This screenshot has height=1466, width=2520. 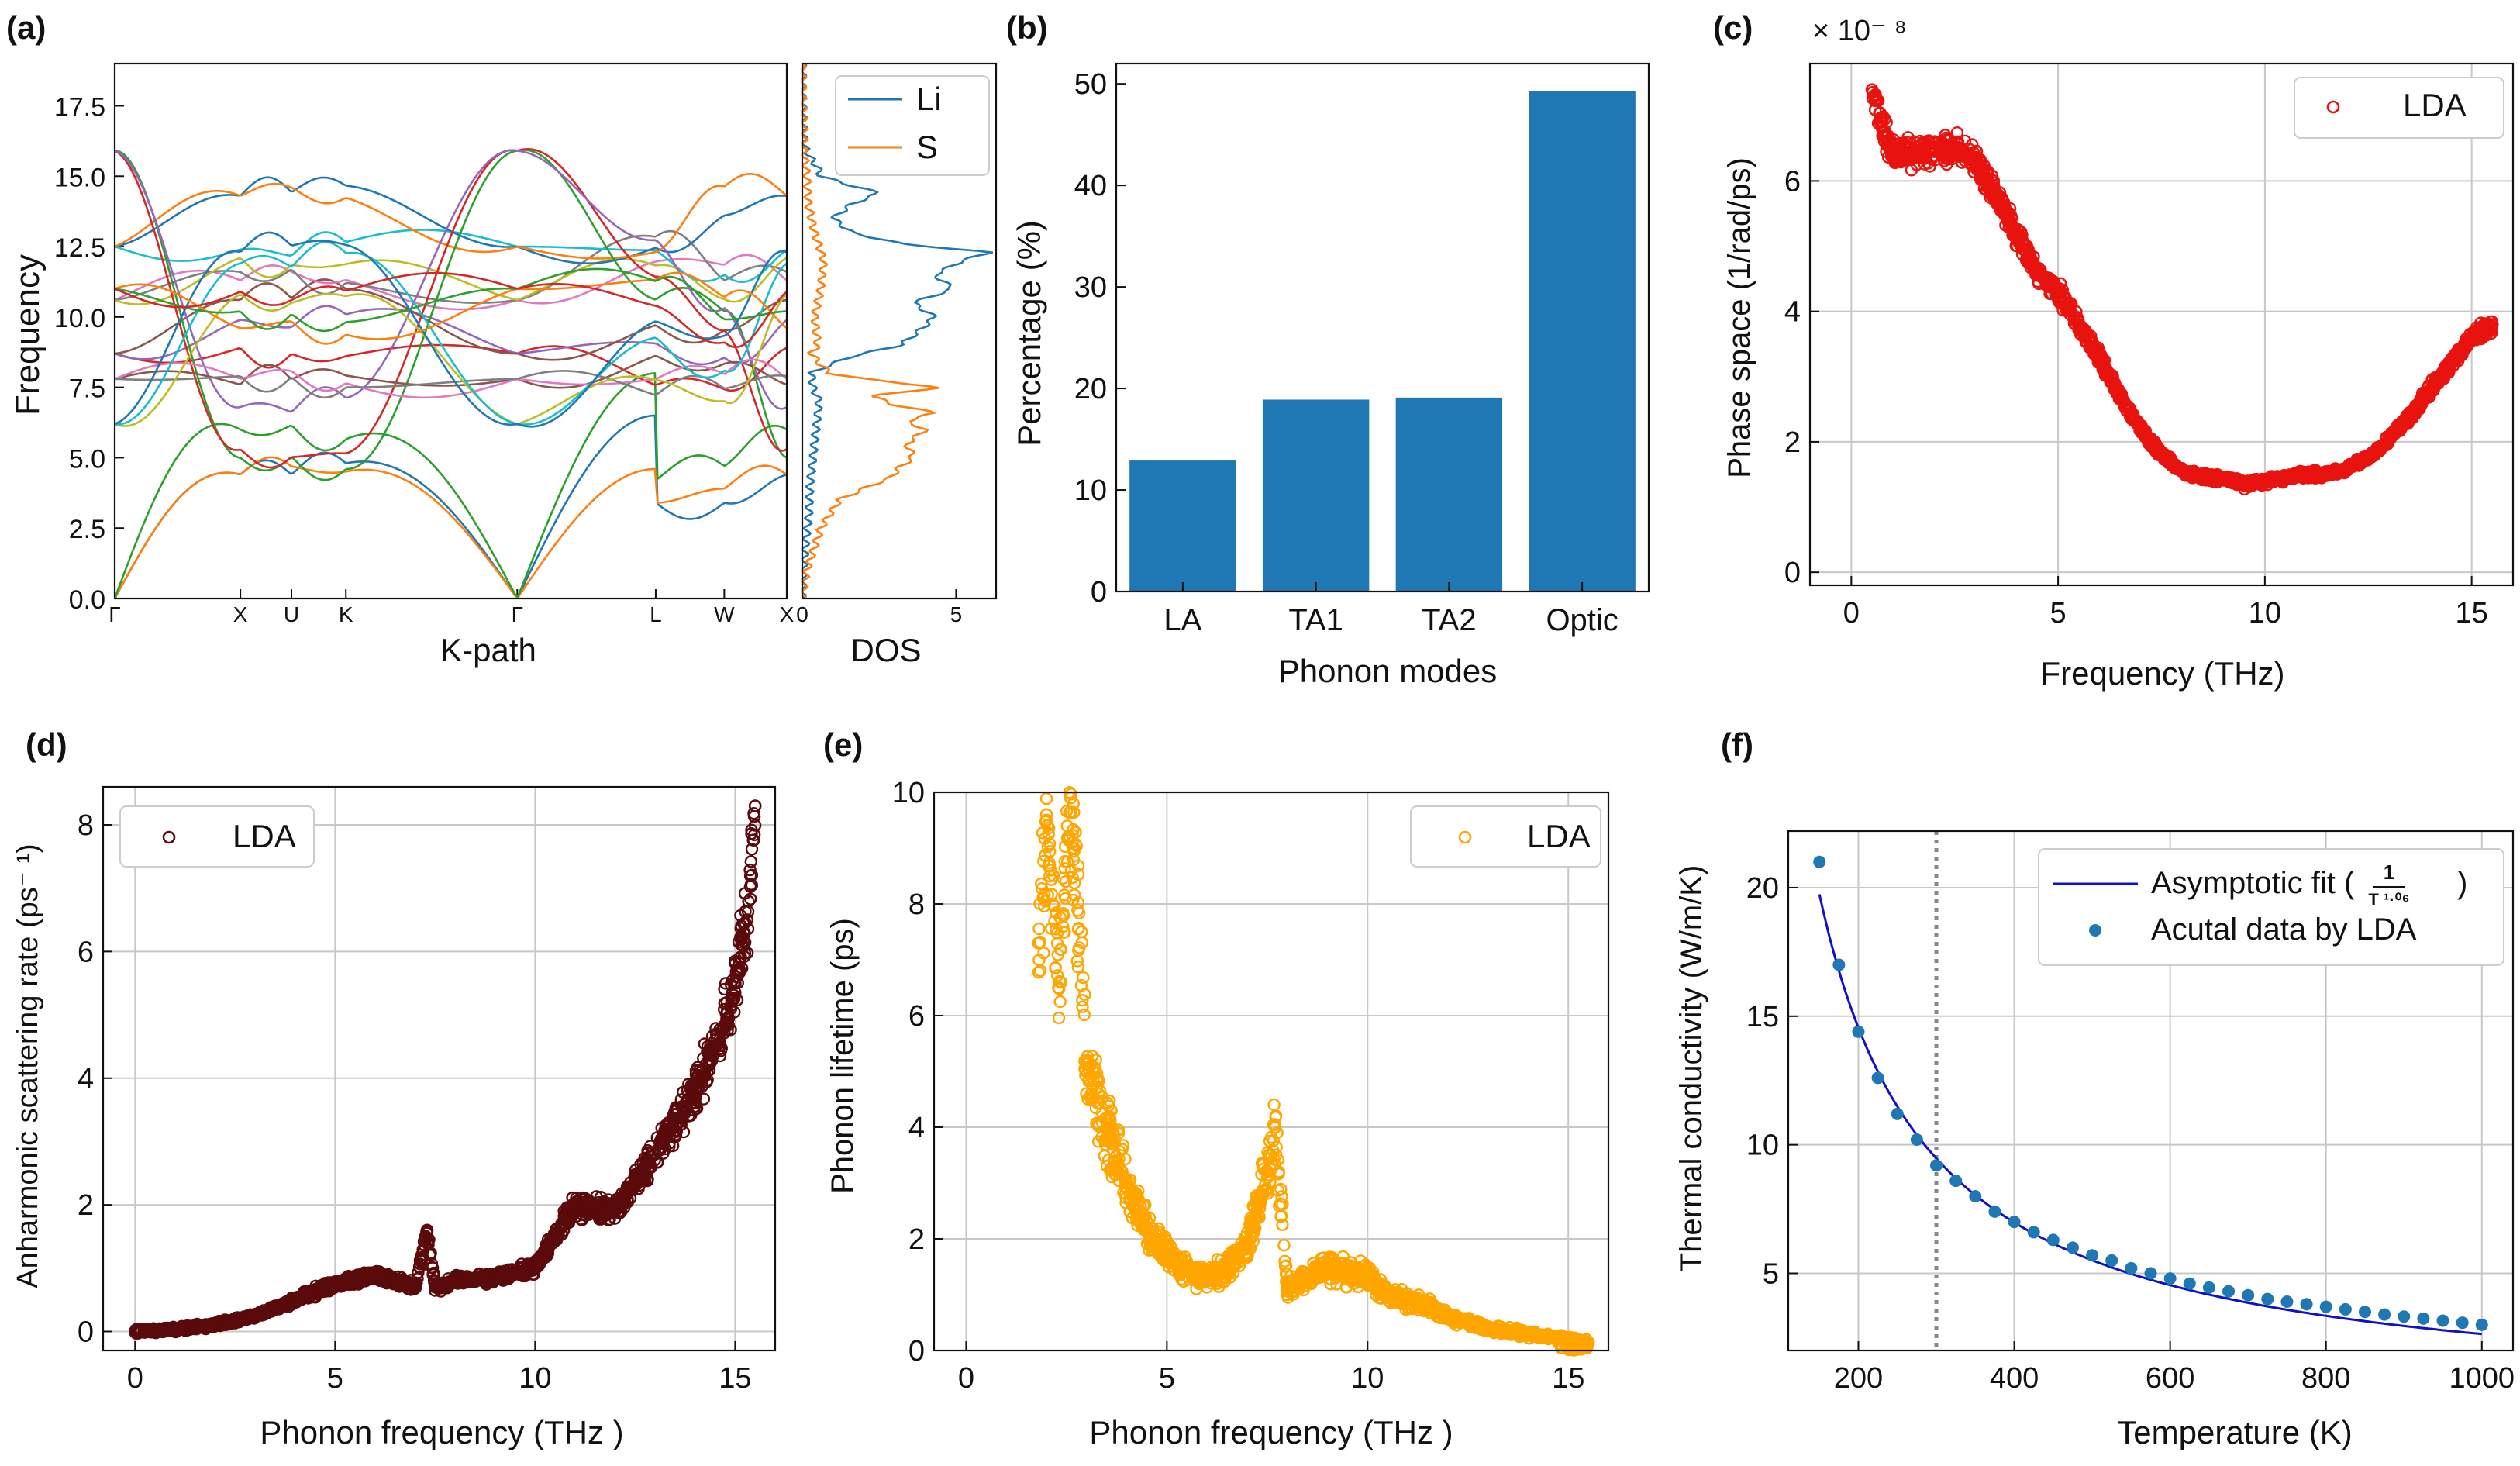 What do you see at coordinates (957, 614) in the screenshot?
I see `a-dos-xtick-label-1: 5` at bounding box center [957, 614].